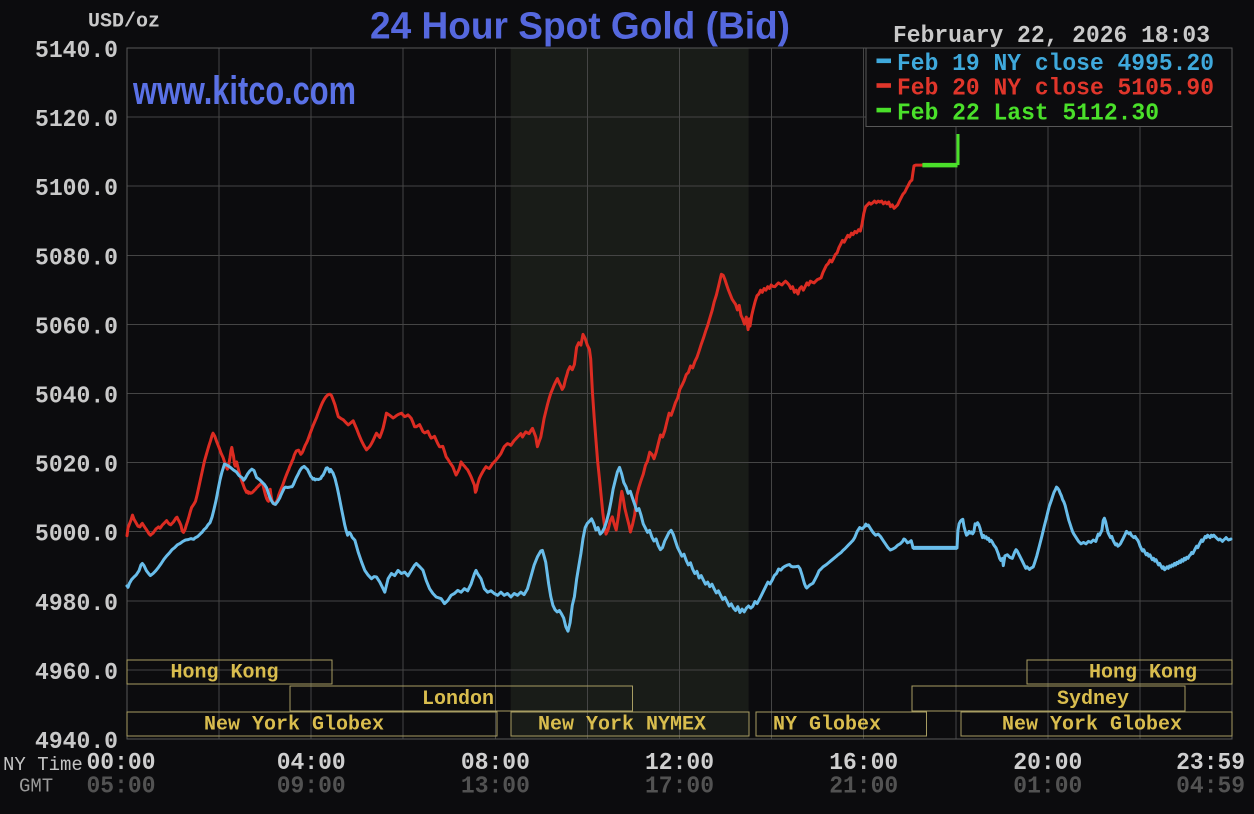  I want to click on svg-text: 5120.0, so click(76, 120).